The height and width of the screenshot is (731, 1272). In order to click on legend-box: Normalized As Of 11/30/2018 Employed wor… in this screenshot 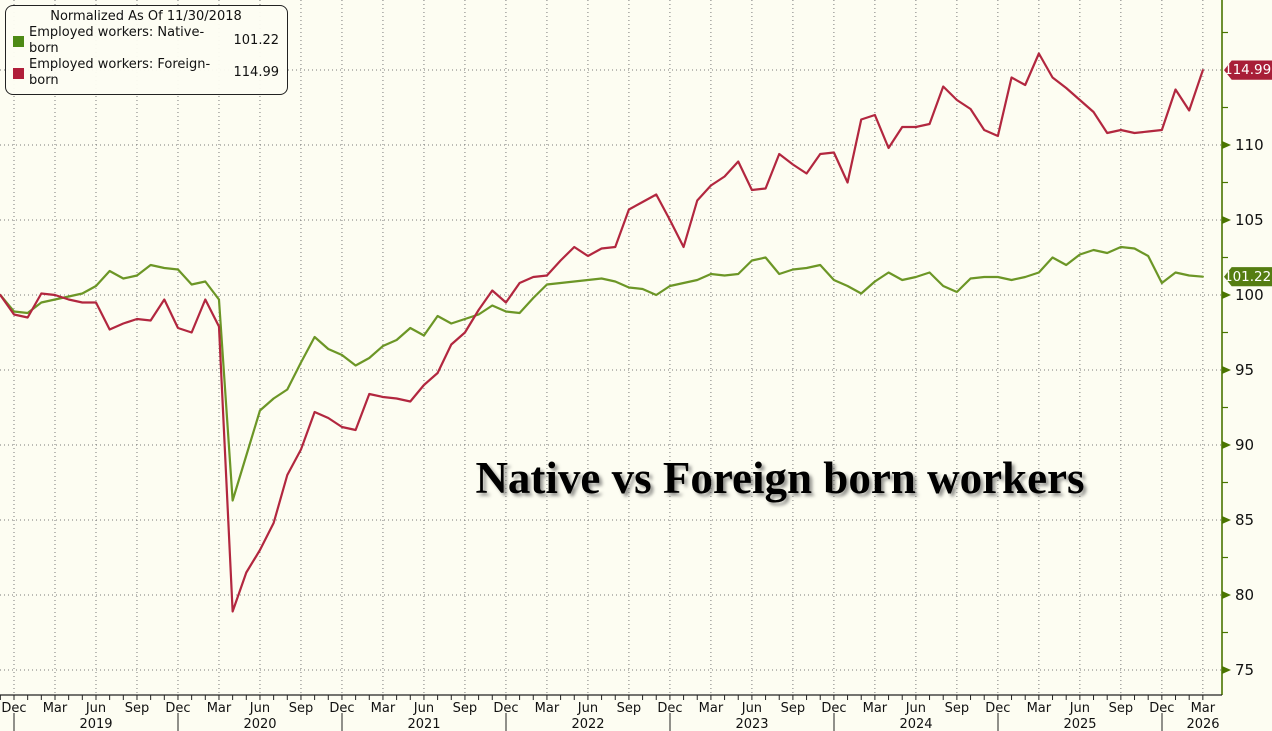, I will do `click(146, 50)`.